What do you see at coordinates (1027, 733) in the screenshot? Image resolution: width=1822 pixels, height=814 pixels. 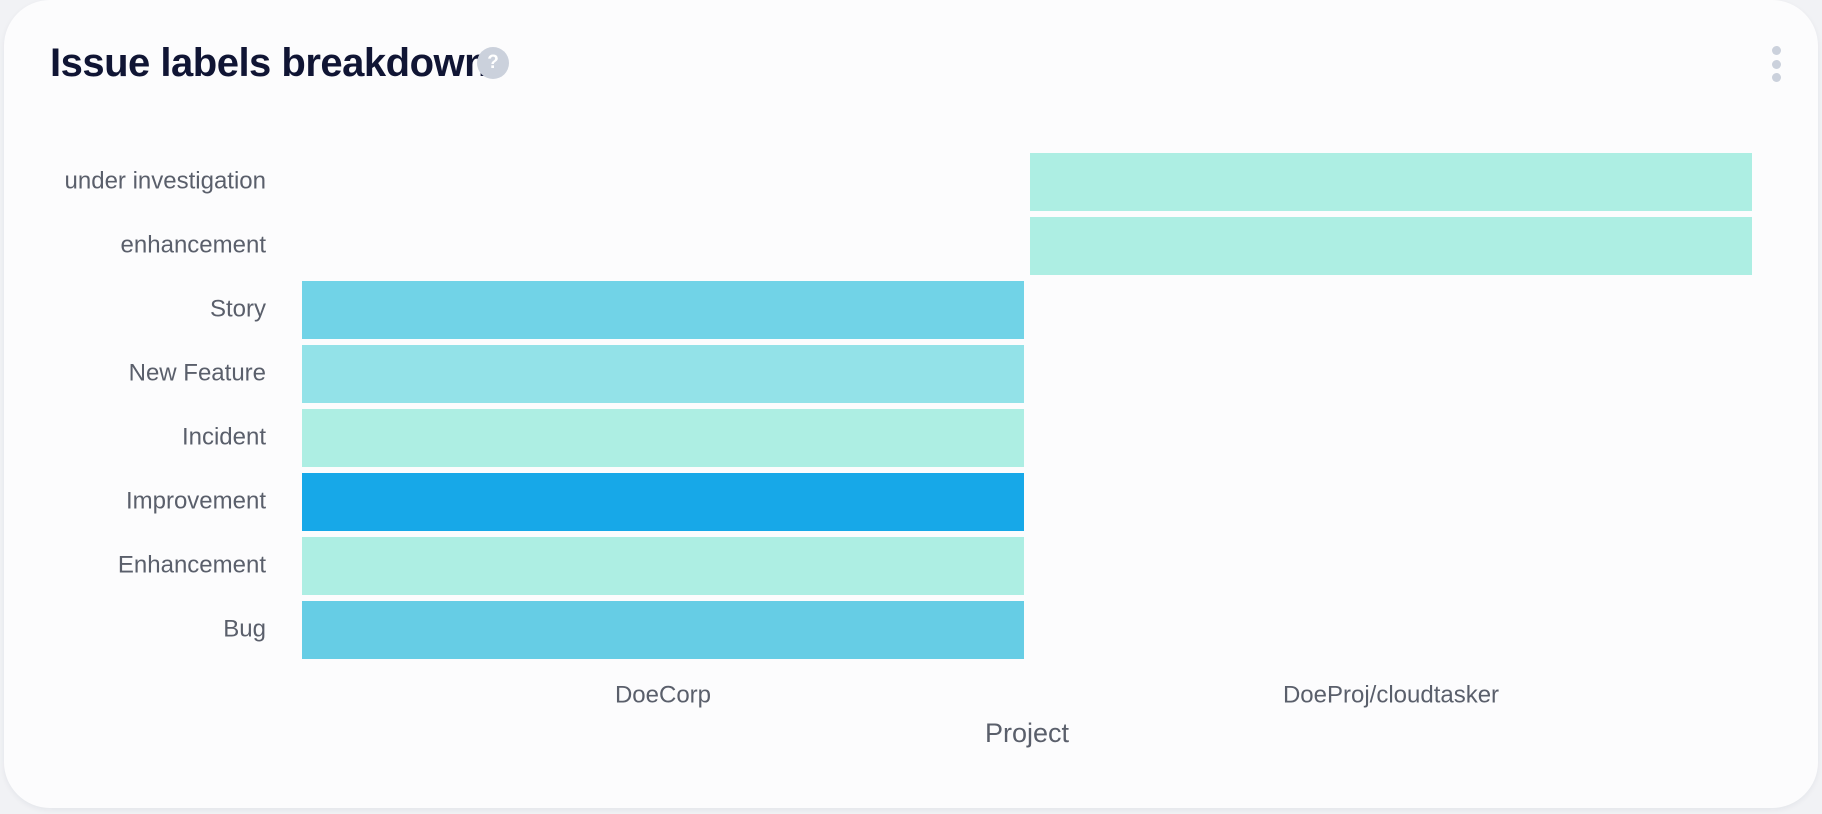 I see `x-axis-title: Project` at bounding box center [1027, 733].